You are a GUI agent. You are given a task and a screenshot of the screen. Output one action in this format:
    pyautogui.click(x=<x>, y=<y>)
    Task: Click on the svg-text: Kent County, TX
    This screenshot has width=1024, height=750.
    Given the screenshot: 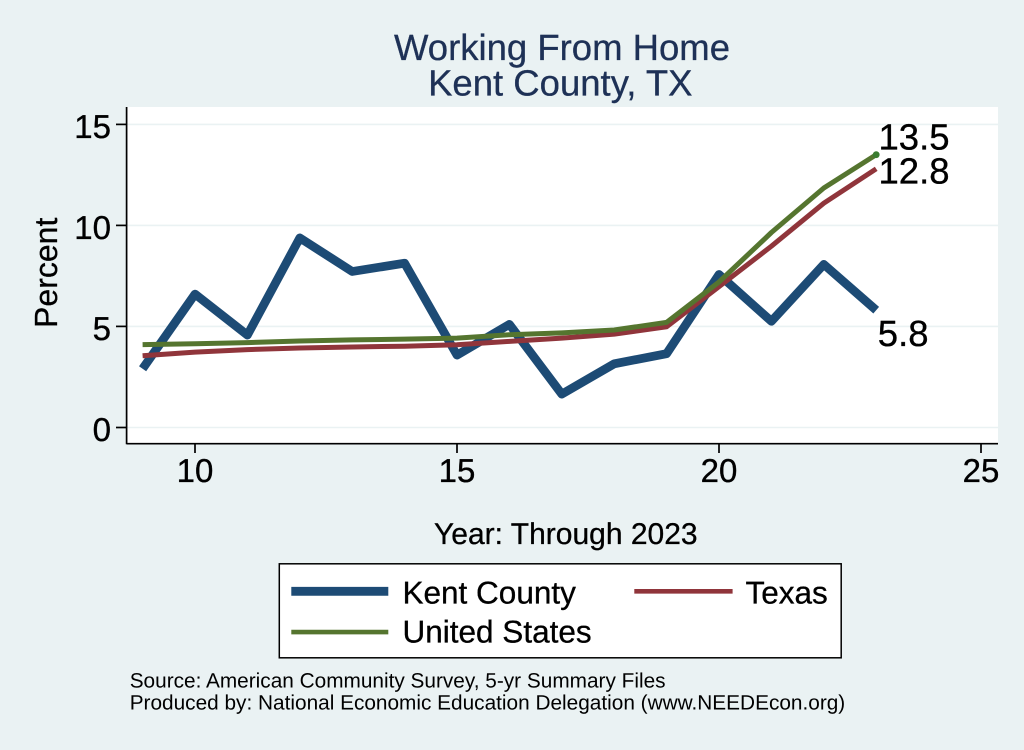 What is the action you would take?
    pyautogui.click(x=560, y=83)
    